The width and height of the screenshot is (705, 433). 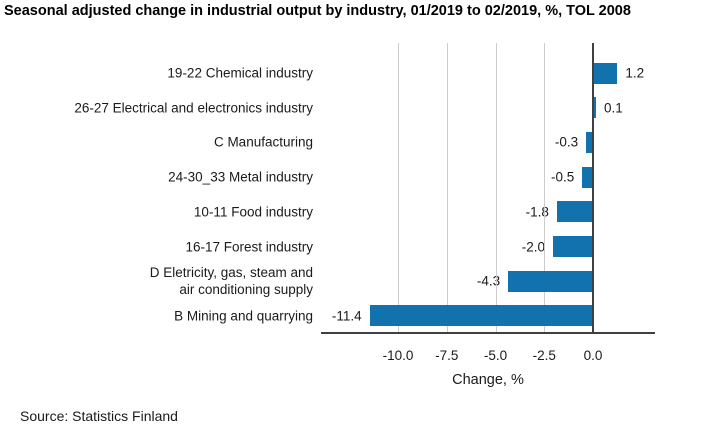 What do you see at coordinates (566, 142) in the screenshot?
I see `value-label: -0.3` at bounding box center [566, 142].